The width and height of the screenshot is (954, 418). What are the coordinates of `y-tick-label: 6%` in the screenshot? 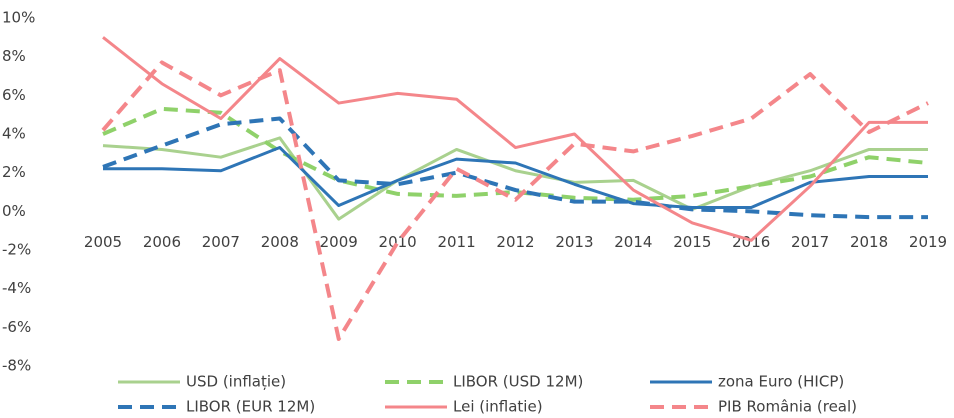 It's located at (14, 95).